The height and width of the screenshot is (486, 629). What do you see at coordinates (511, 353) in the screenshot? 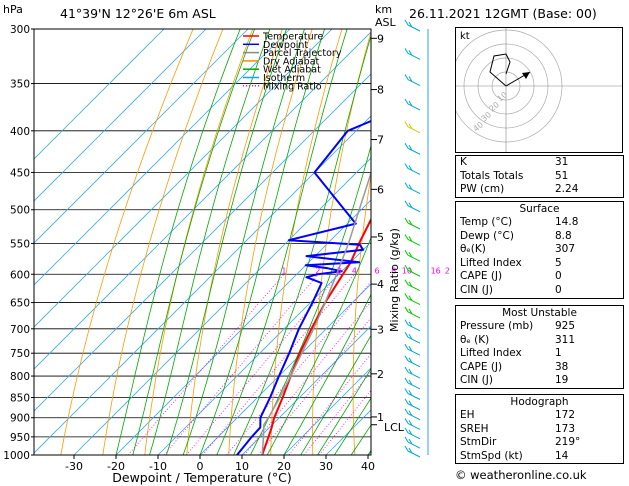
I see `mu-row: Lifted Index 1` at bounding box center [511, 353].